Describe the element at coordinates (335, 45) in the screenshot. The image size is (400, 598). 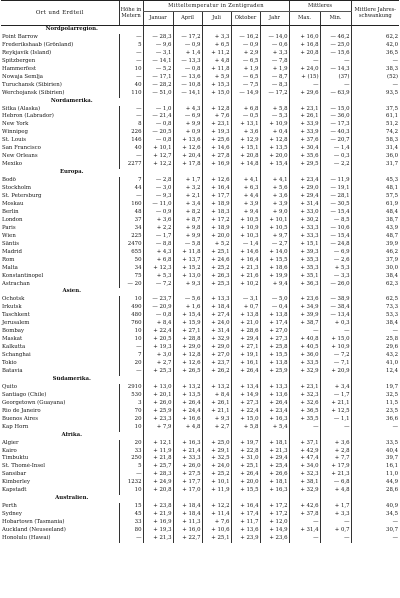
I see `temperature-cell: — 25,0` at that location.